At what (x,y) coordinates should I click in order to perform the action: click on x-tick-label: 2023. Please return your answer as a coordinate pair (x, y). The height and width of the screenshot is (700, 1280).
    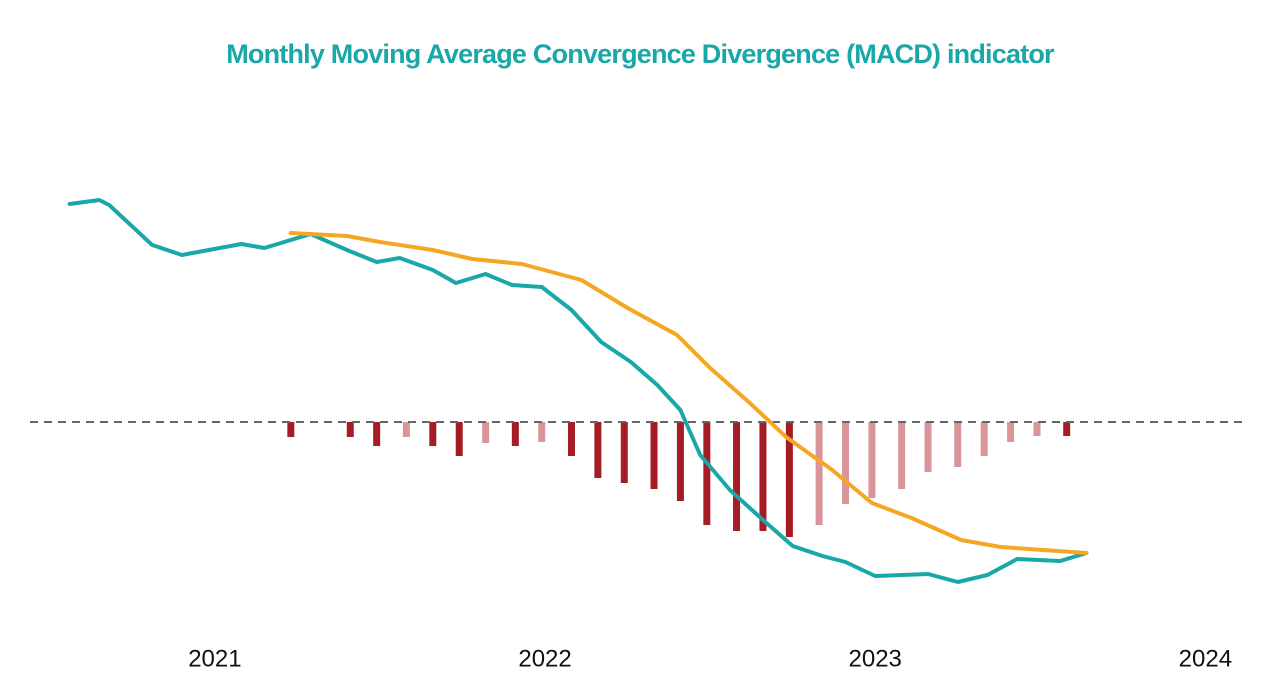
    Looking at the image, I should click on (875, 658).